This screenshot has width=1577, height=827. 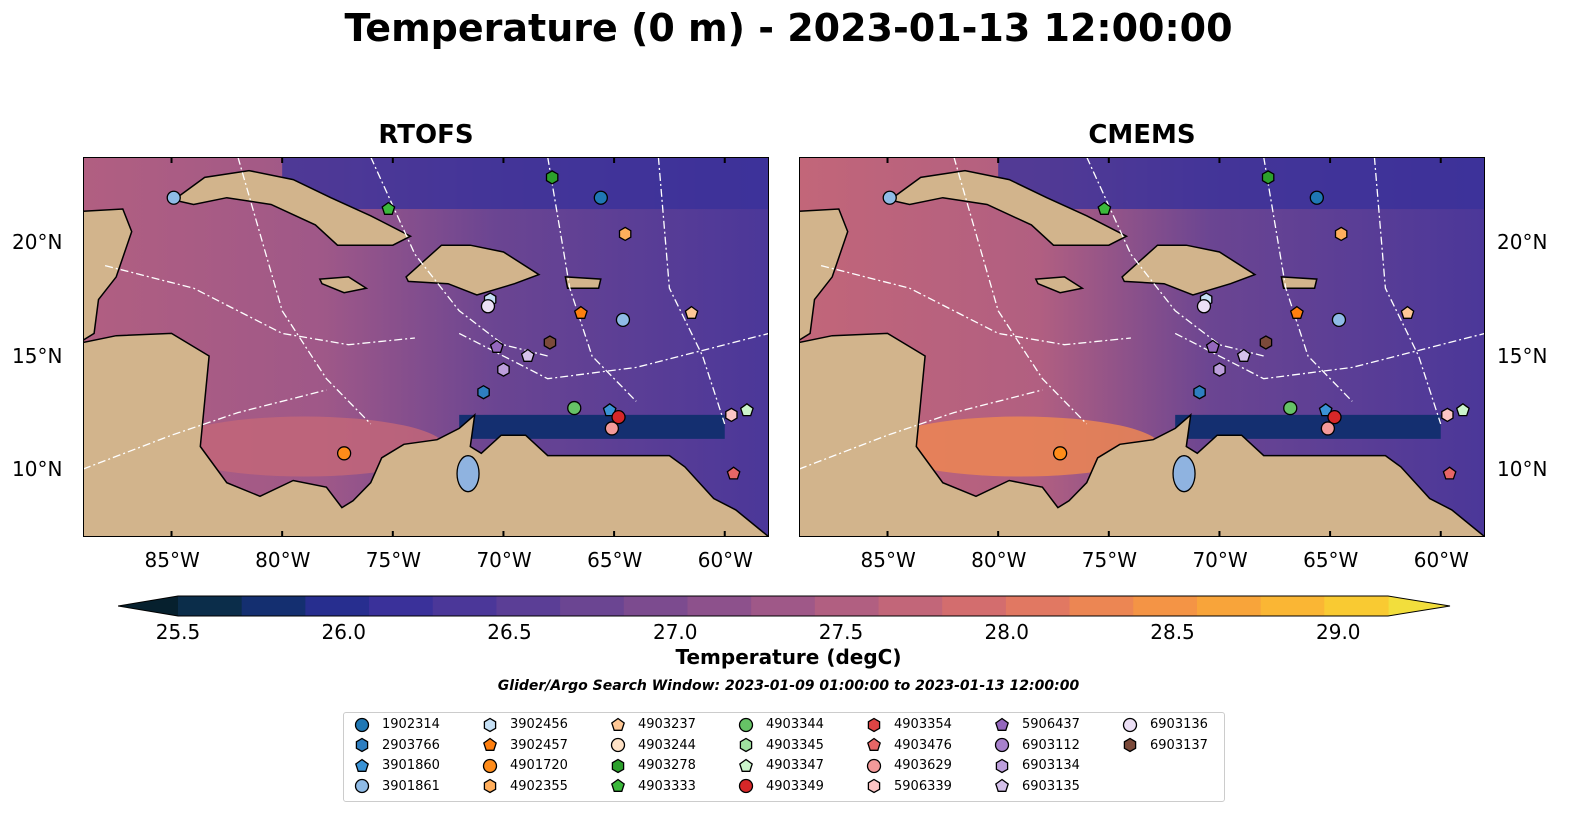 I want to click on colorbar-tick-label: 26.5, so click(x=509, y=632).